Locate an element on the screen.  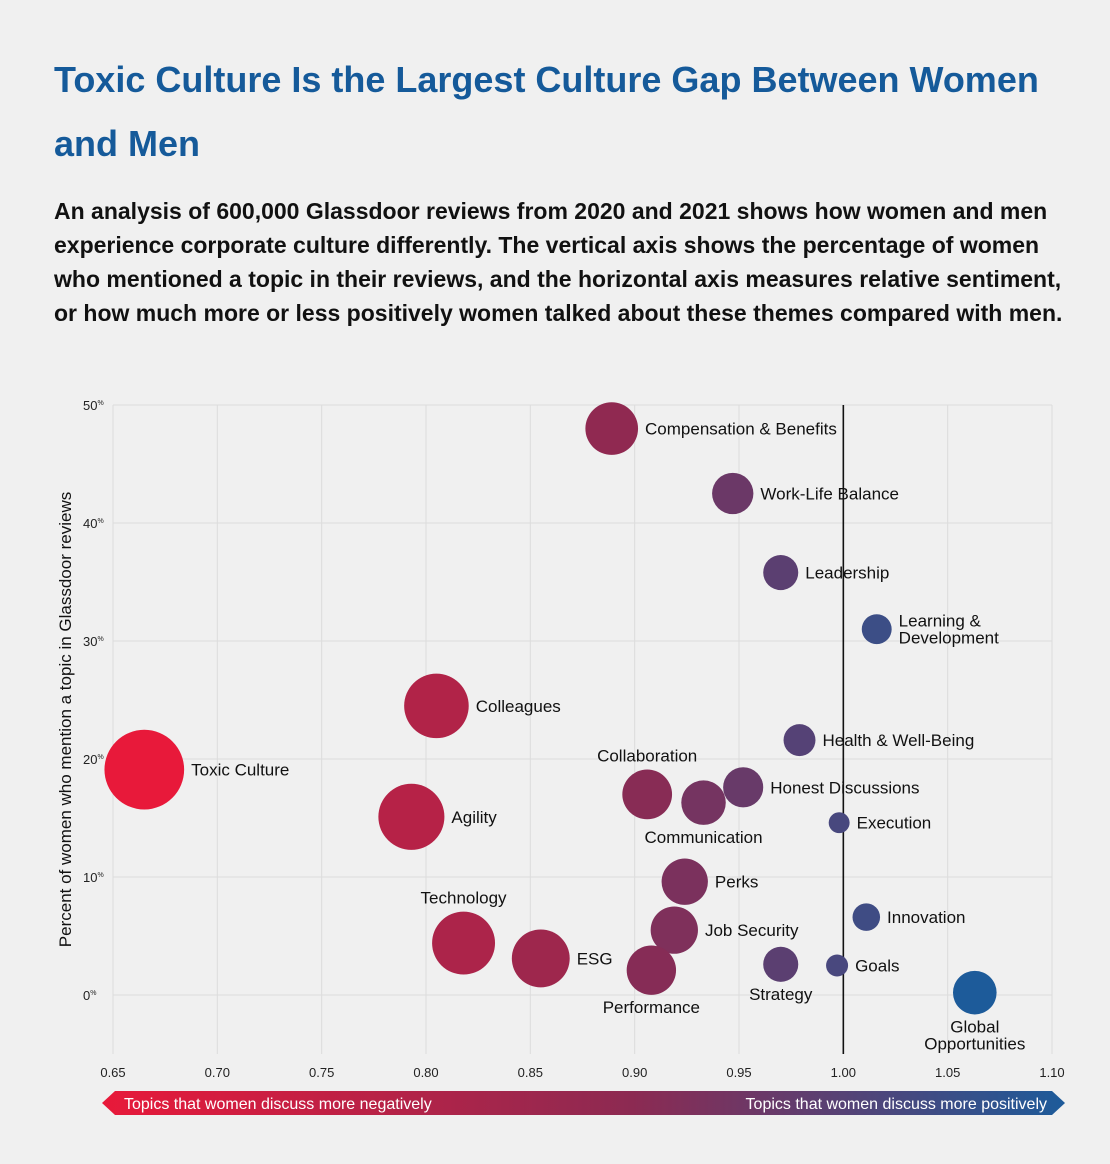
x-tick-label: 0.95 is located at coordinates (738, 1072).